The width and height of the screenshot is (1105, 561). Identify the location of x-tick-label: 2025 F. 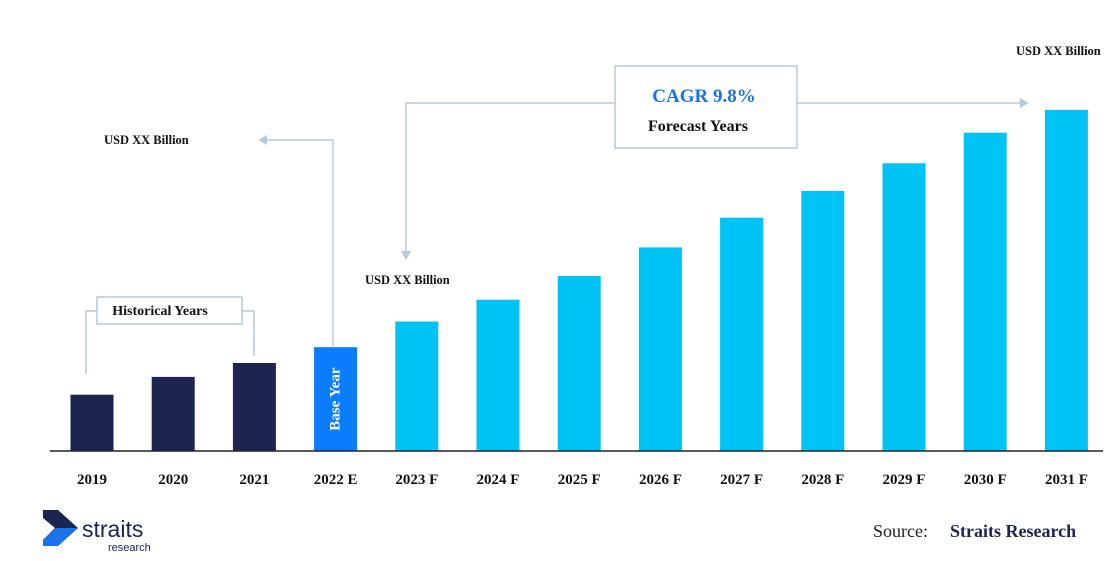
(579, 480).